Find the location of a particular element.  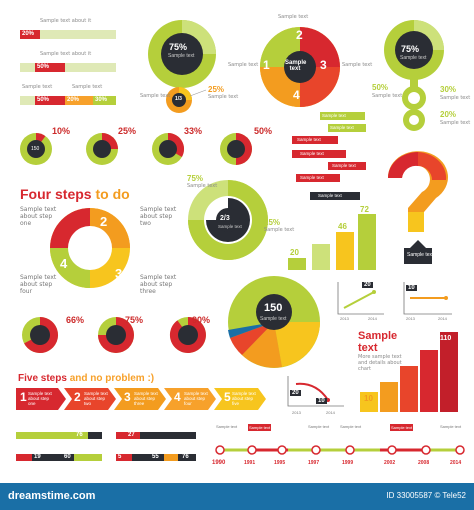

four-step-1: 1 is located at coordinates (50, 225).